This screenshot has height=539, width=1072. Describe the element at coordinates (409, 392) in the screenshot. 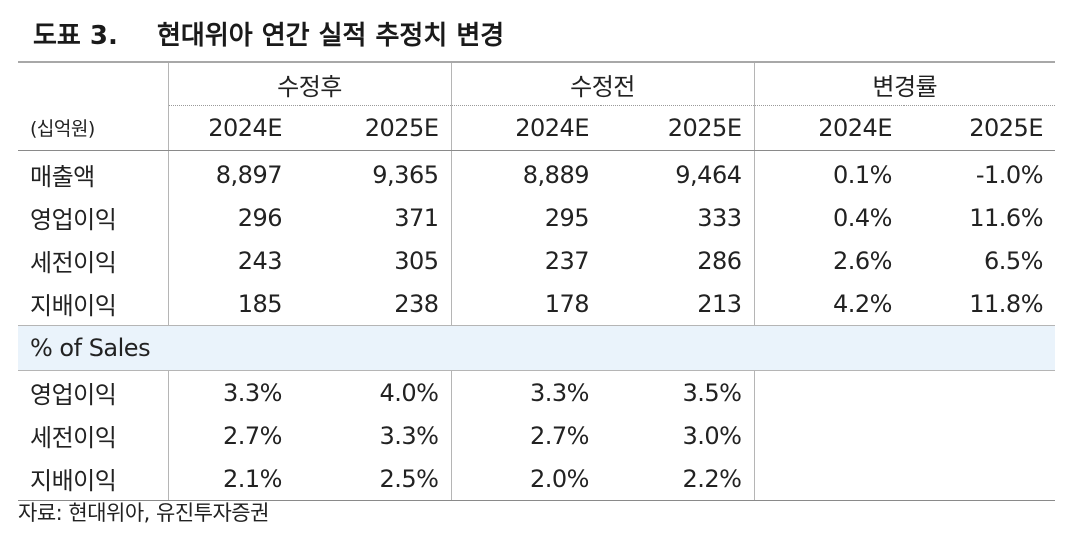

I see `table-cell: 4.0%` at that location.